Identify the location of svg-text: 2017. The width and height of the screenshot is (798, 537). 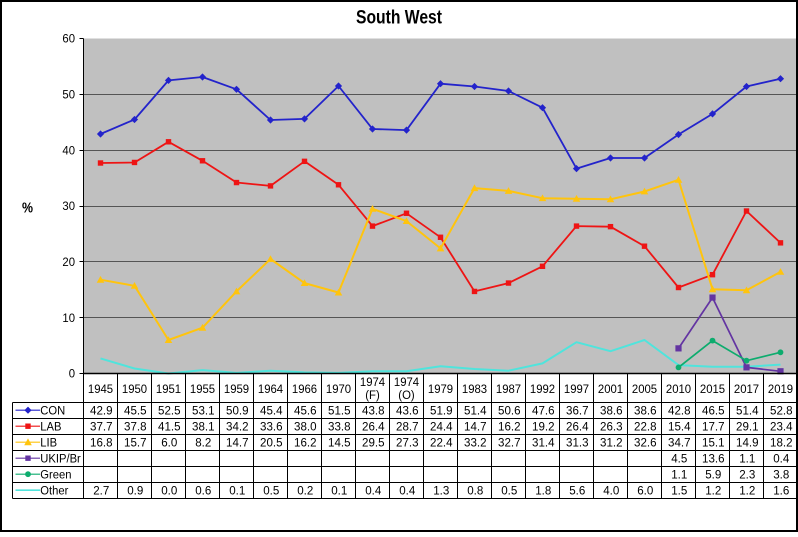
(746, 389).